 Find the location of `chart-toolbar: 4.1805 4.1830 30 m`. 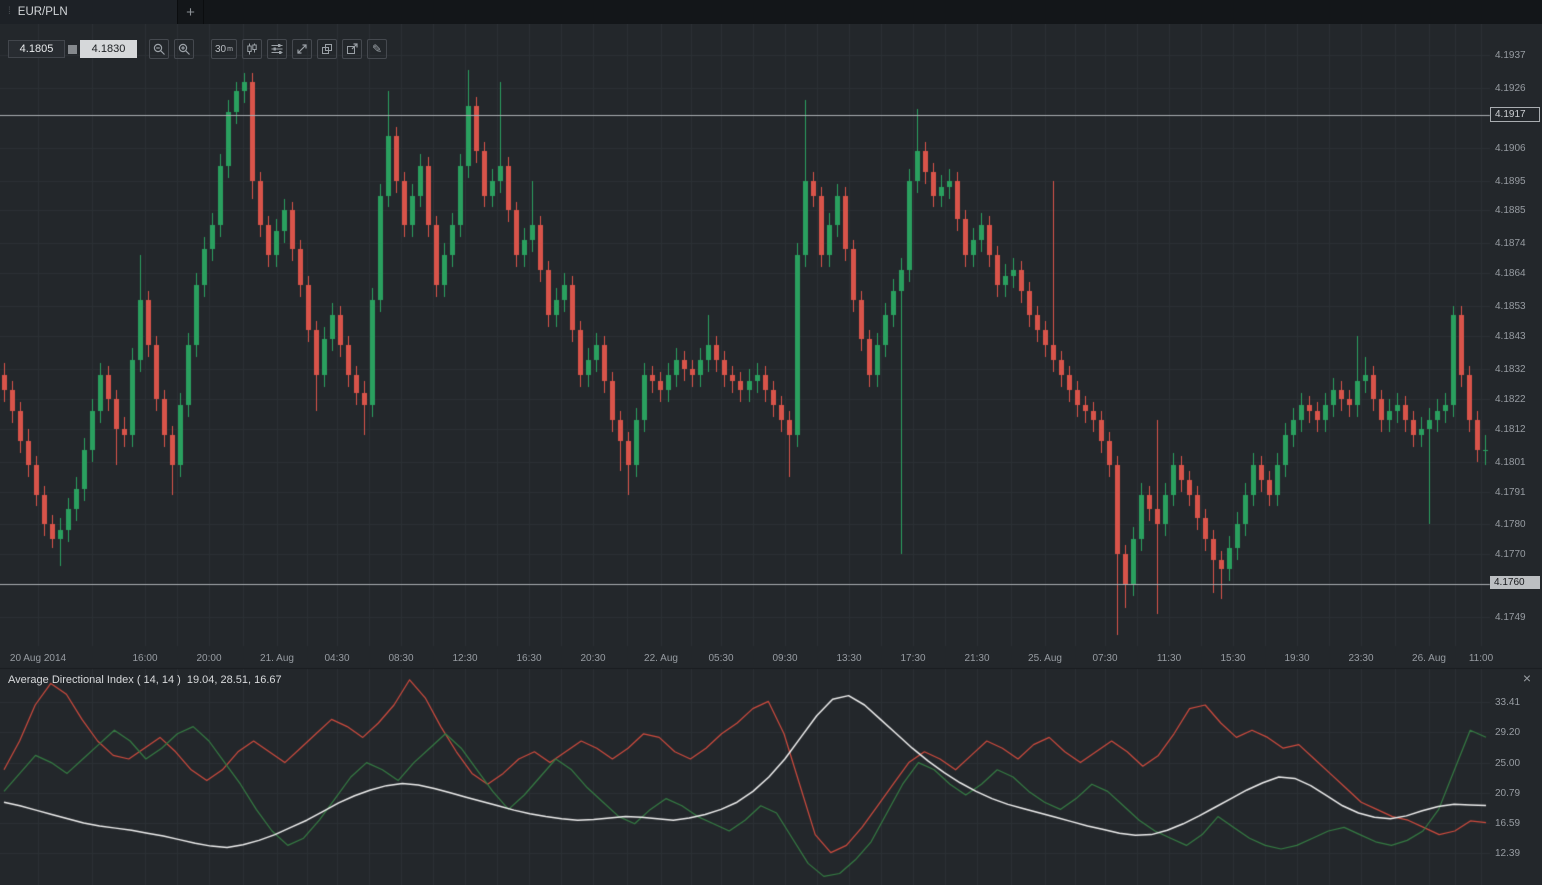

chart-toolbar: 4.1805 4.1830 30 m is located at coordinates (200, 49).